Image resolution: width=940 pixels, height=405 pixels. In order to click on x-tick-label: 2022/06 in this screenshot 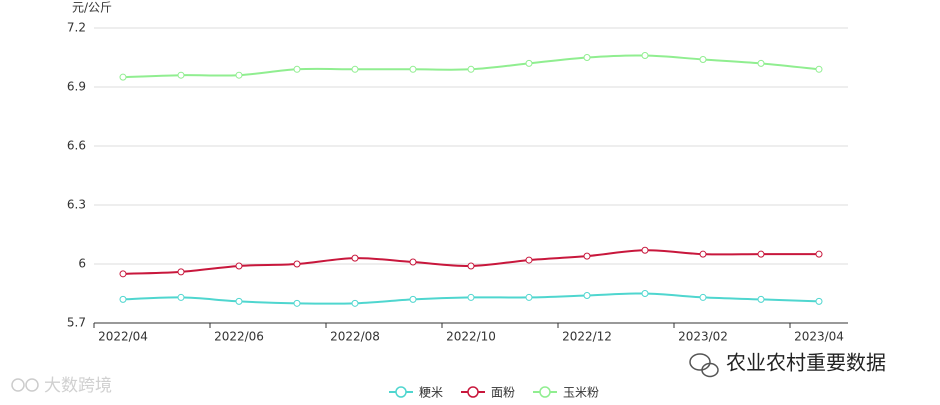, I will do `click(239, 337)`.